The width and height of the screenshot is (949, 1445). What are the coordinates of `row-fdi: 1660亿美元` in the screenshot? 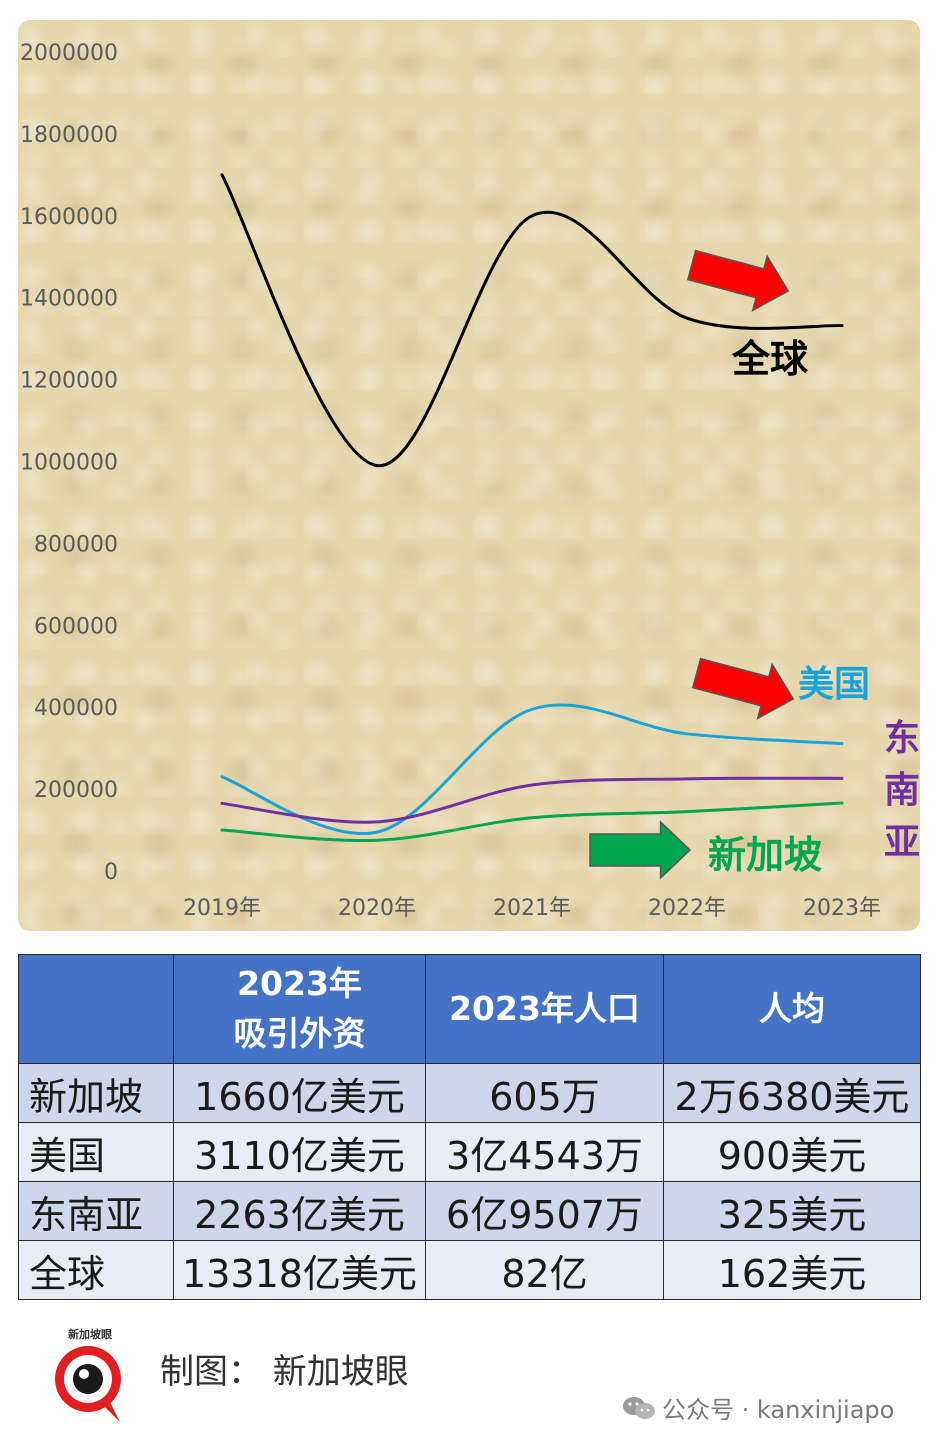 It's located at (299, 1093).